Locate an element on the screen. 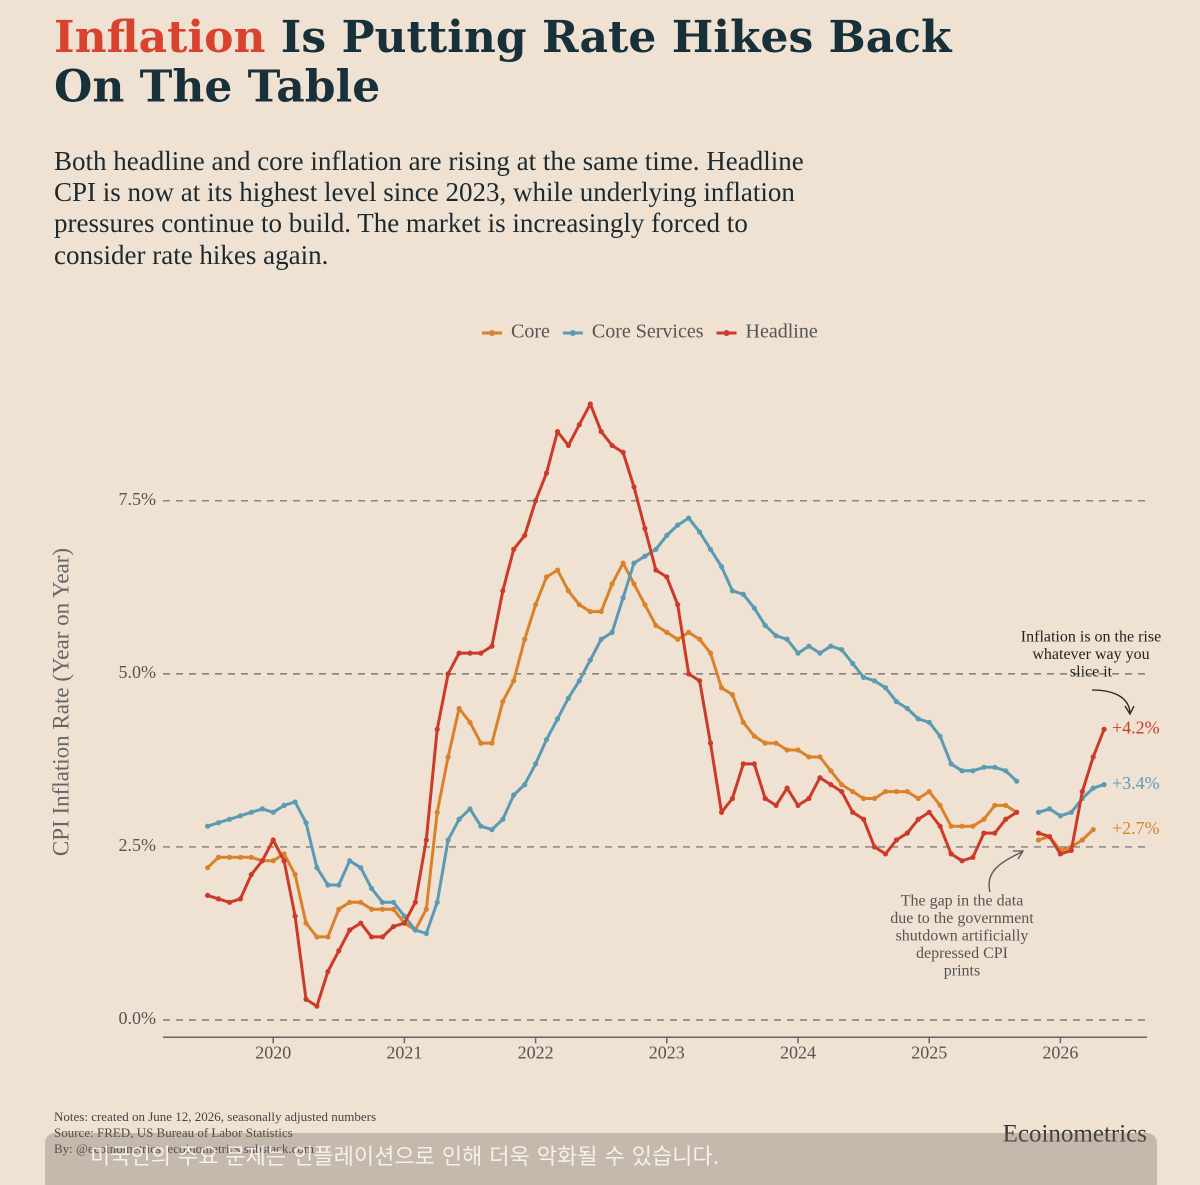  x-tick-label: 2020 is located at coordinates (273, 1052).